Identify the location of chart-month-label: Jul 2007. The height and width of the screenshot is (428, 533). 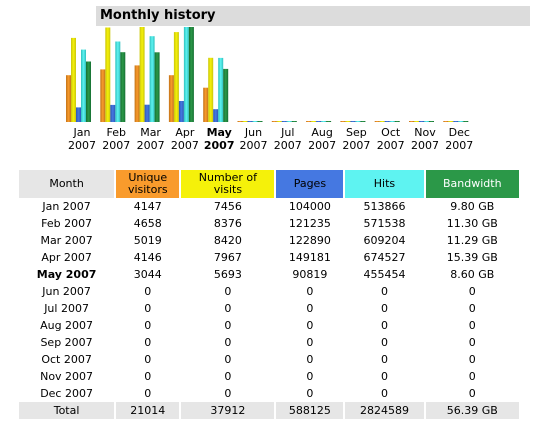
(287, 139).